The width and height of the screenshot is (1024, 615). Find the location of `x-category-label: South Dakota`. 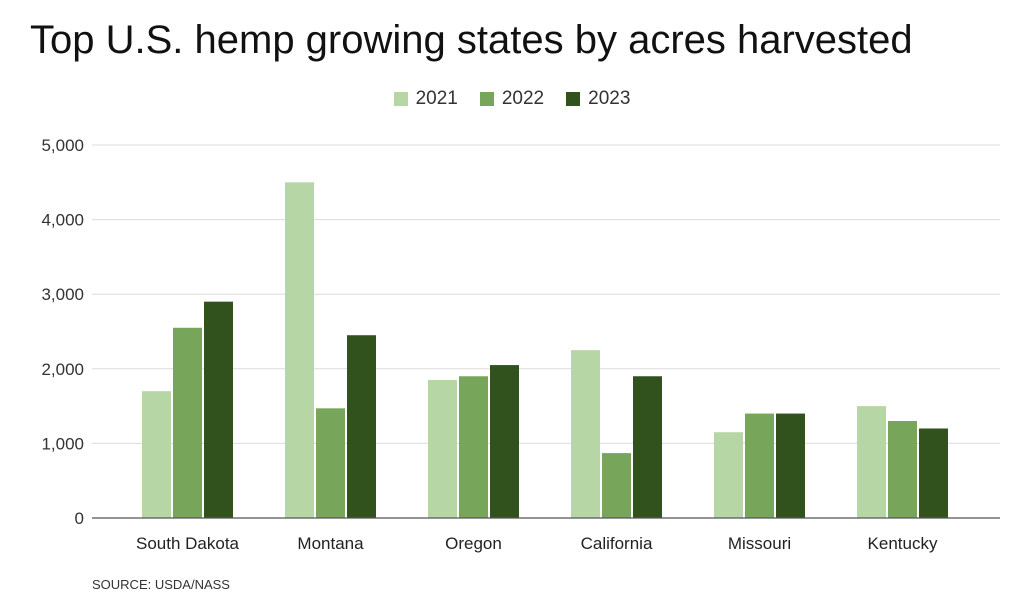

x-category-label: South Dakota is located at coordinates (188, 543).